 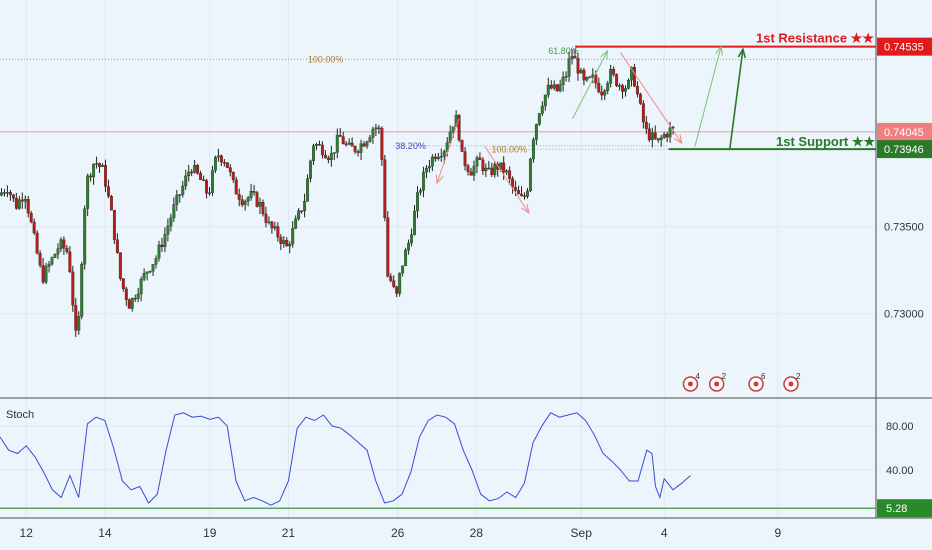 I want to click on event-markers: 4 2 6 2, so click(x=741, y=382).